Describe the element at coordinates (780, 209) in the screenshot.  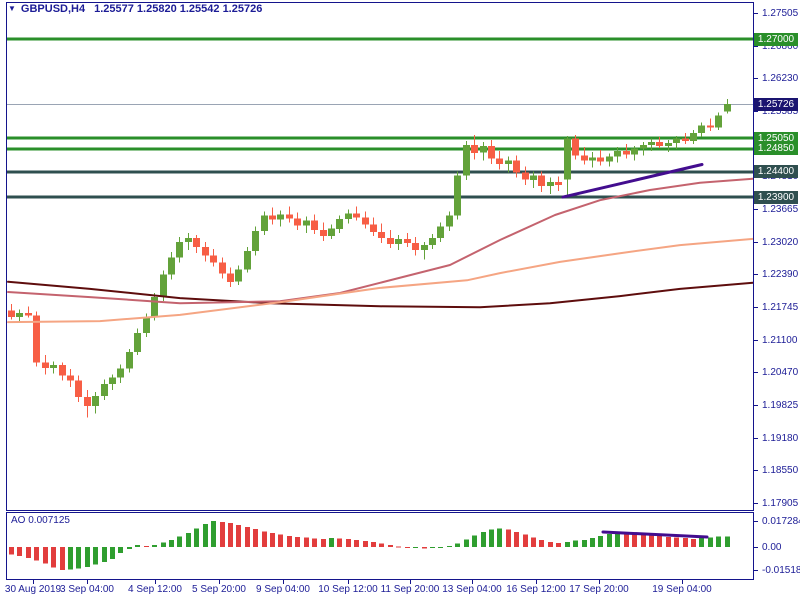
I see `price-tick-label: 1.23665` at that location.